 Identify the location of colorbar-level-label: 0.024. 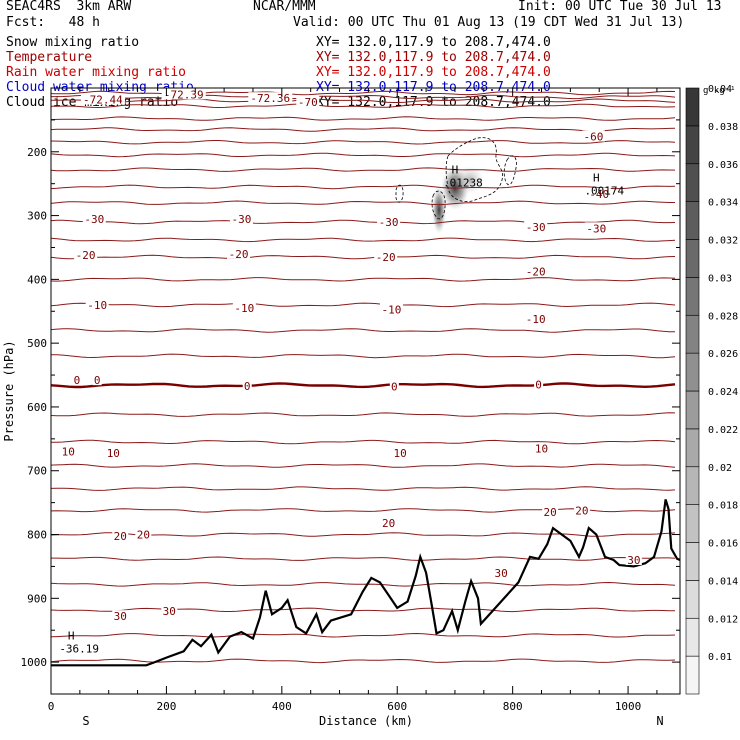
(723, 392).